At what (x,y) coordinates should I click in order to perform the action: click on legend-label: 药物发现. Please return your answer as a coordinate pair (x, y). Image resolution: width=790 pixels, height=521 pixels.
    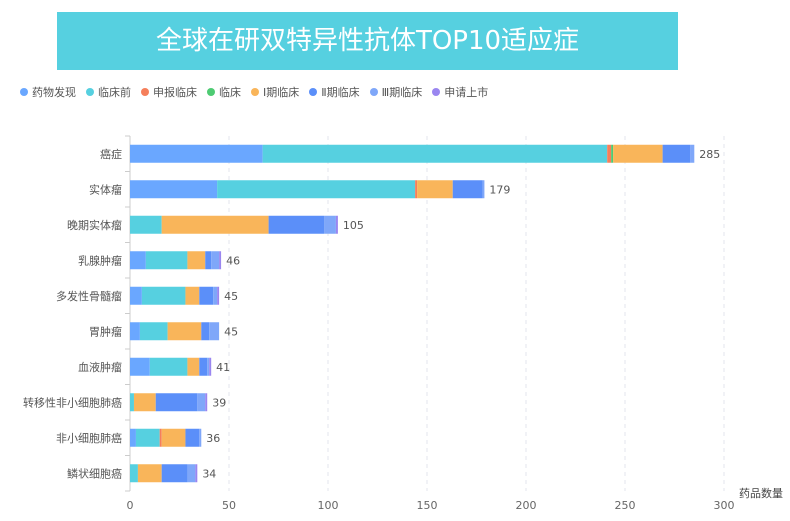
    Looking at the image, I should click on (54, 92).